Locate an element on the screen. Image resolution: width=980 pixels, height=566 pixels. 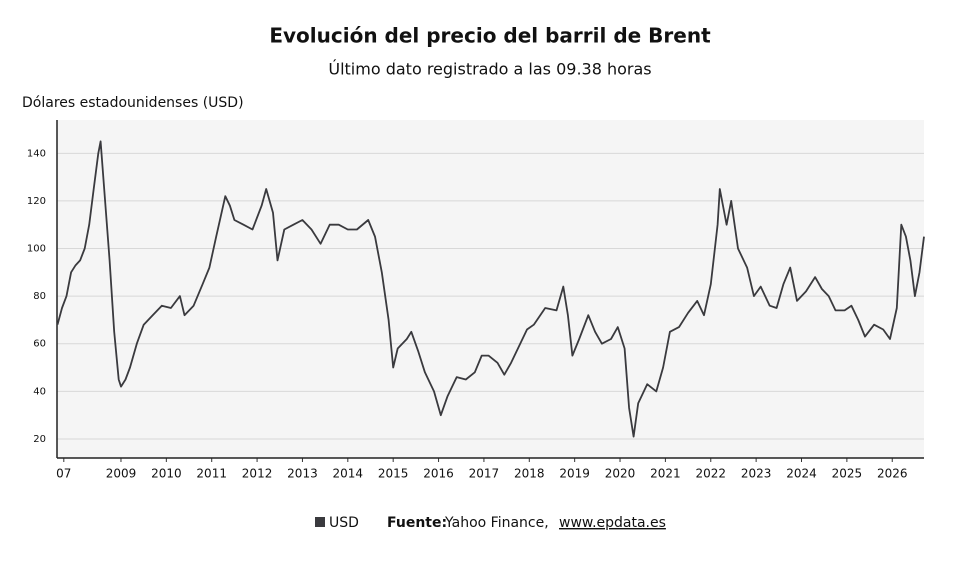
source-label: Fuente: is located at coordinates (417, 523).